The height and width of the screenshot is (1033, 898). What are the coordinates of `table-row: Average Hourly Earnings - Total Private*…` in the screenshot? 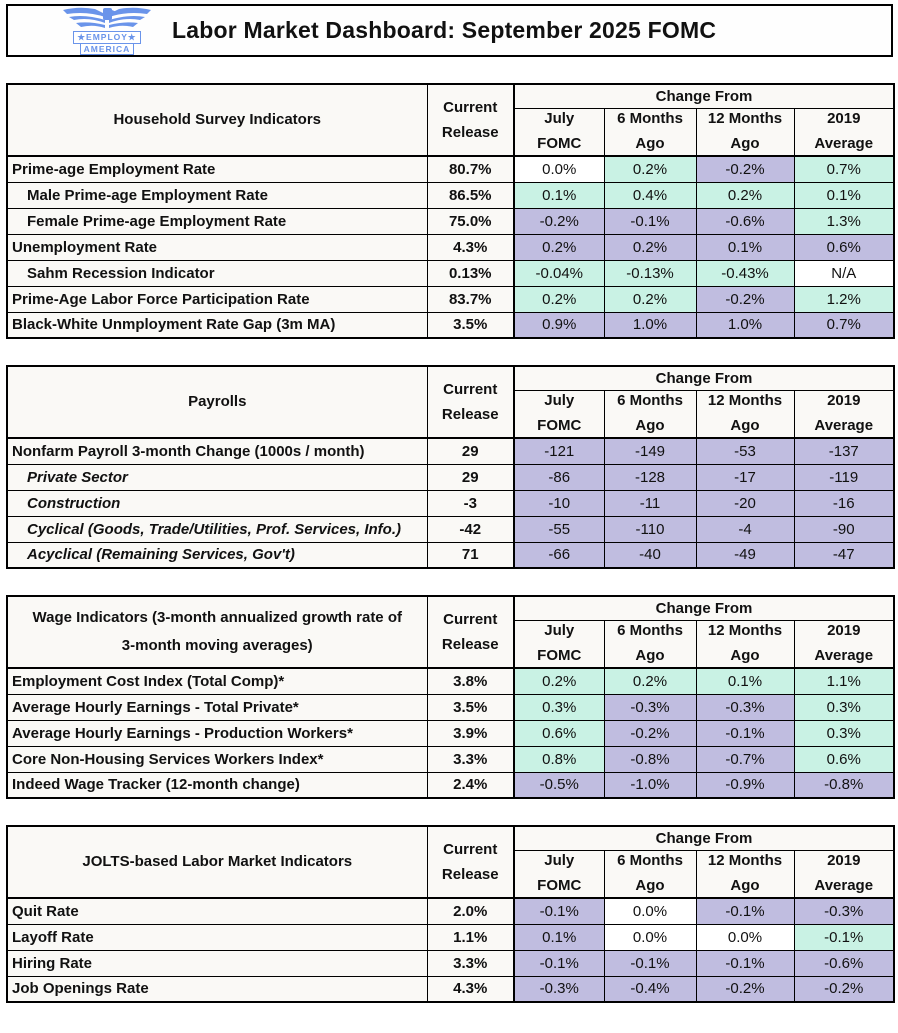 It's located at (450, 707).